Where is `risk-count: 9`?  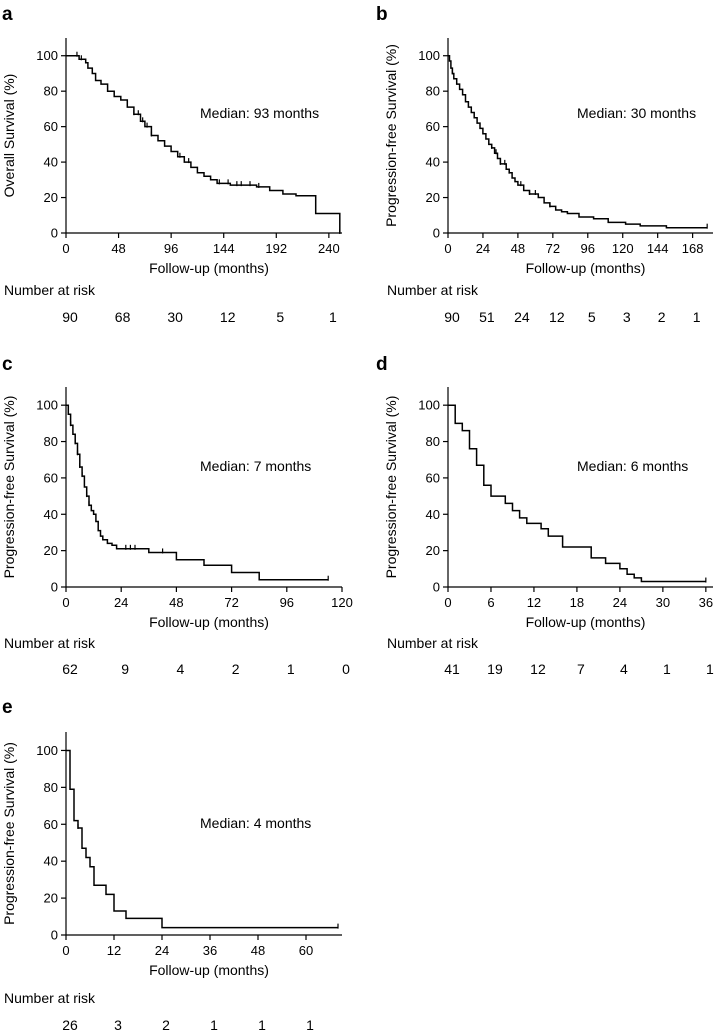
risk-count: 9 is located at coordinates (125, 669).